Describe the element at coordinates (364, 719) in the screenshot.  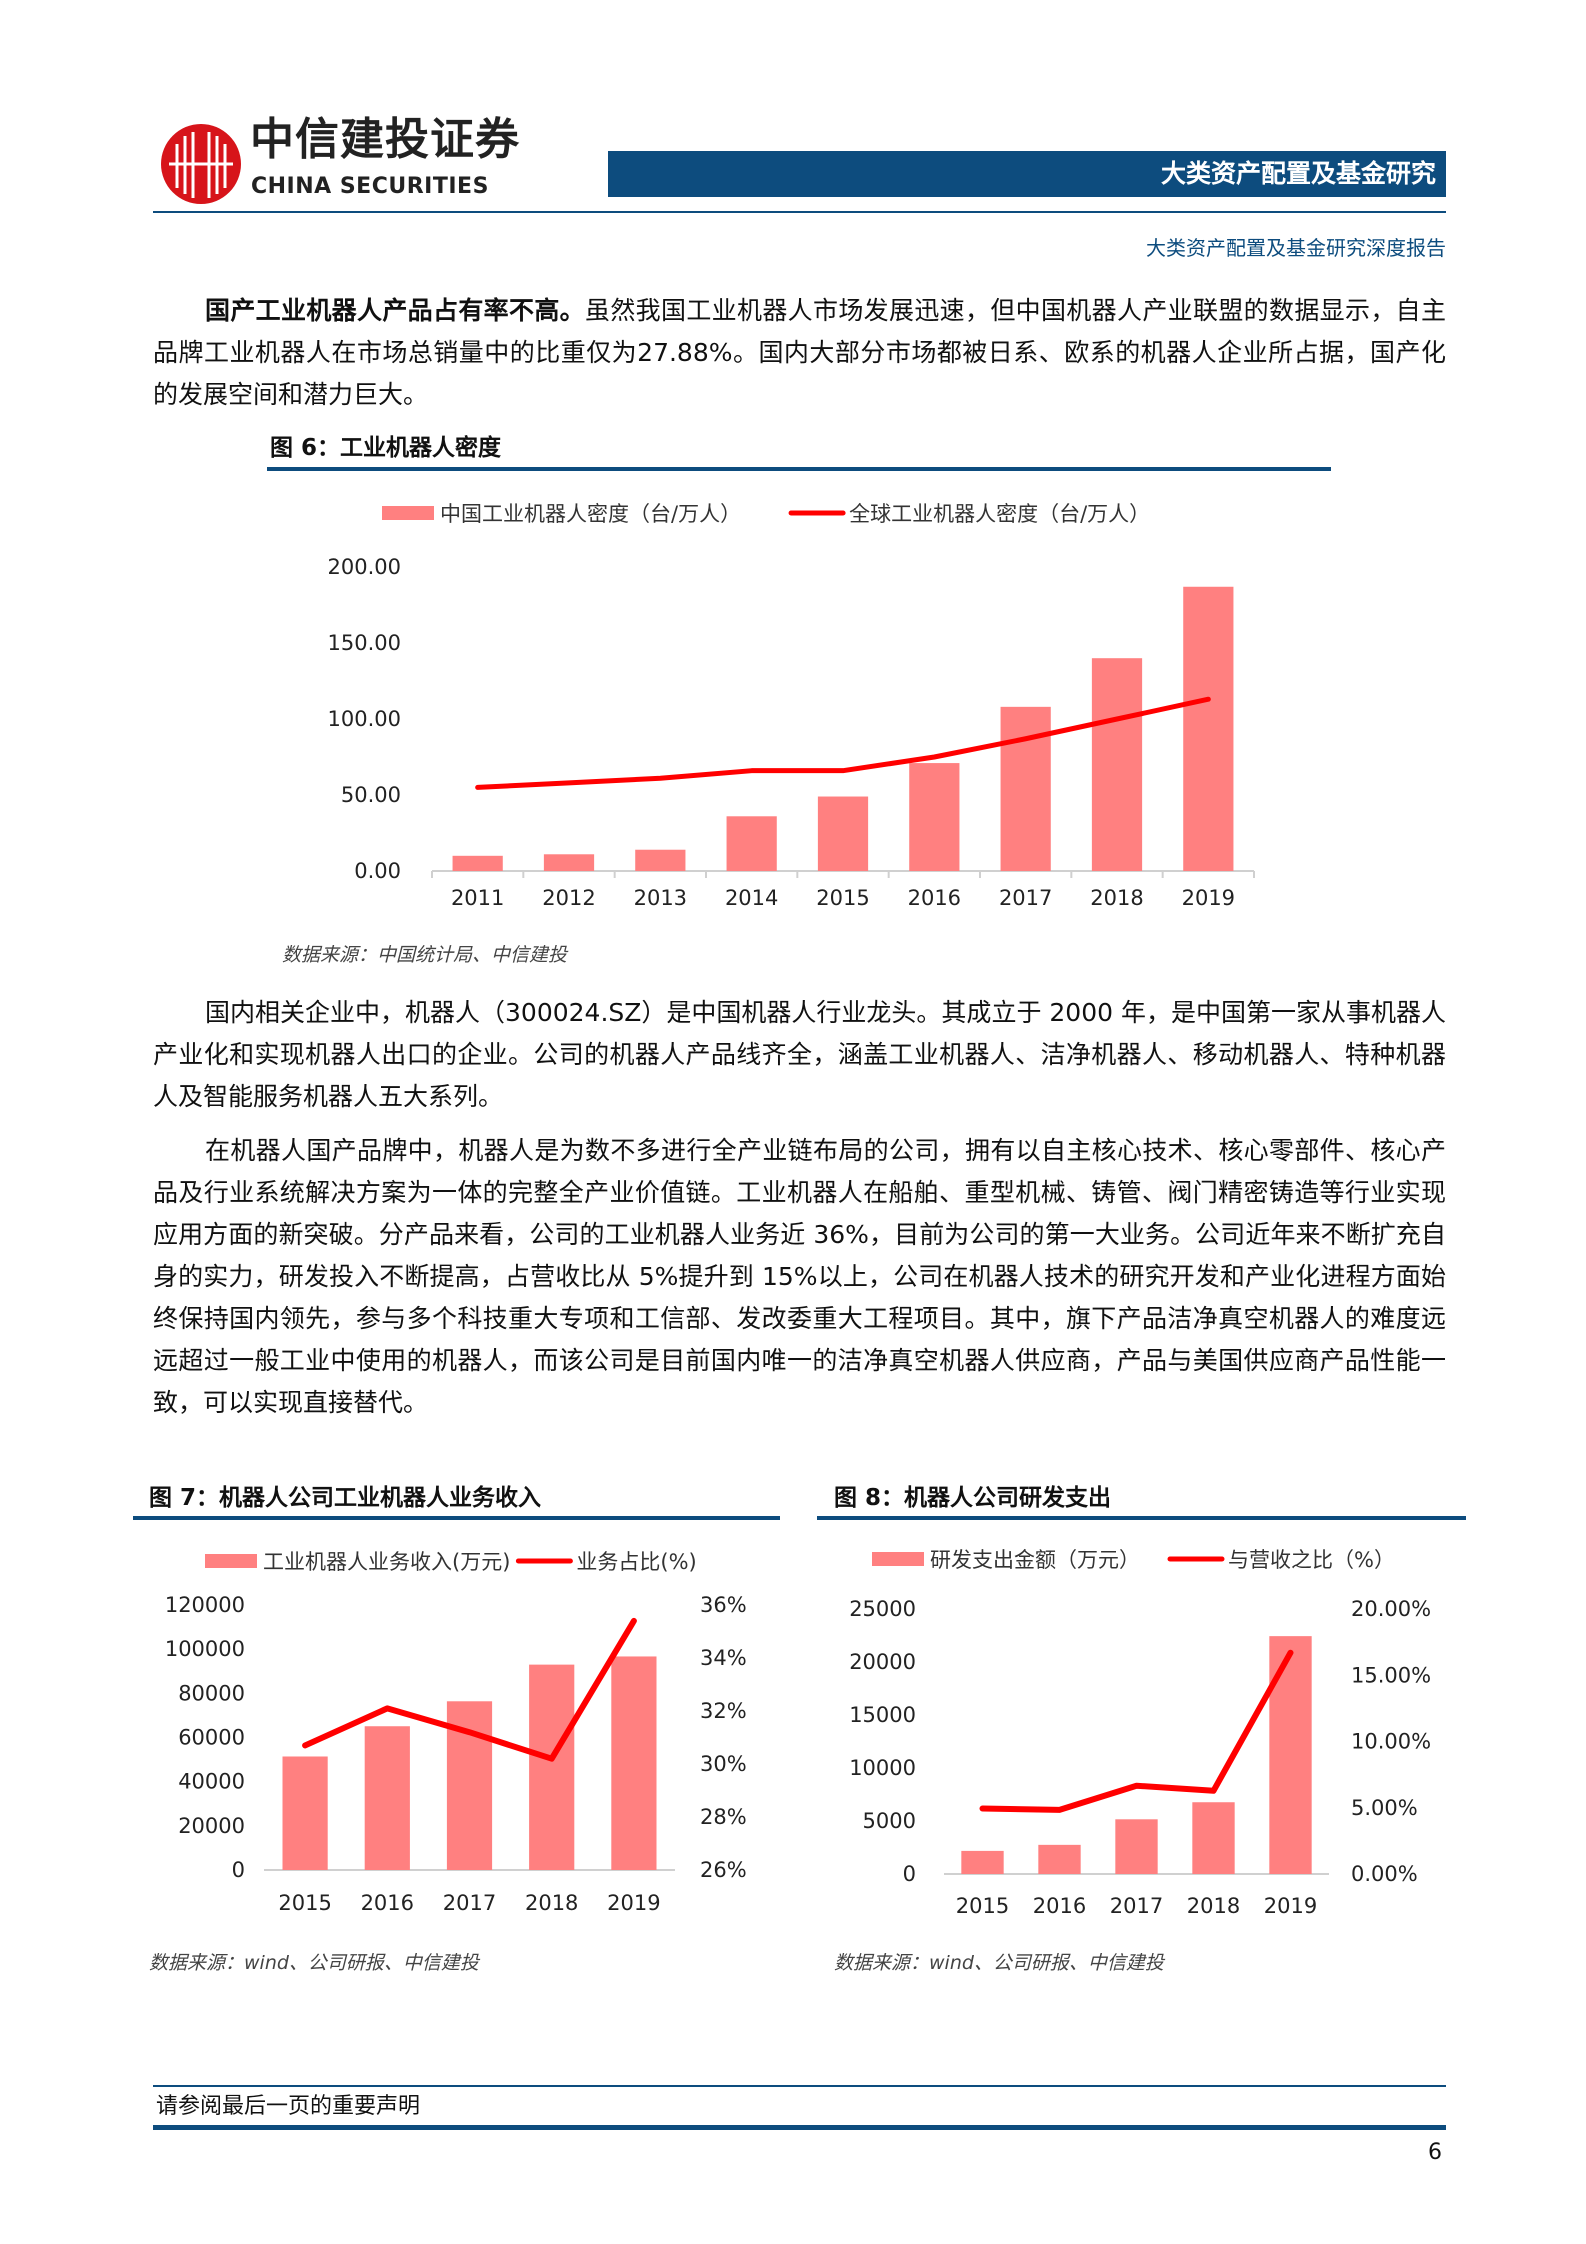
I see `y-tick-label: 100.00` at that location.